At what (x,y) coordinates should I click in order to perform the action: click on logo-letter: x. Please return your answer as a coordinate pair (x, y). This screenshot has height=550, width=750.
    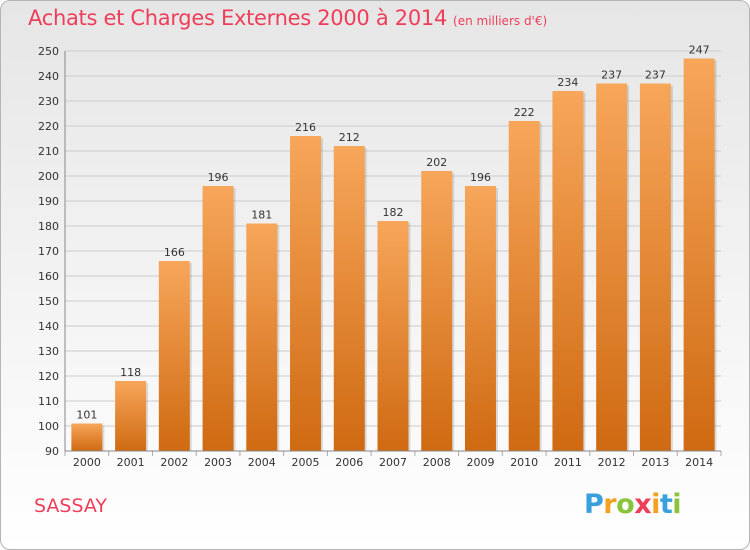
    Looking at the image, I should click on (643, 504).